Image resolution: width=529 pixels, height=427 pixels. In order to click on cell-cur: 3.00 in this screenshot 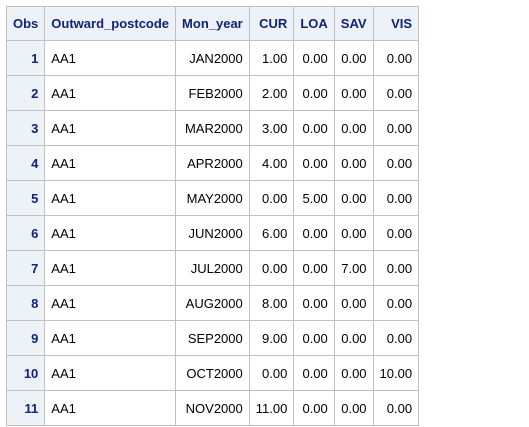, I will do `click(271, 128)`.